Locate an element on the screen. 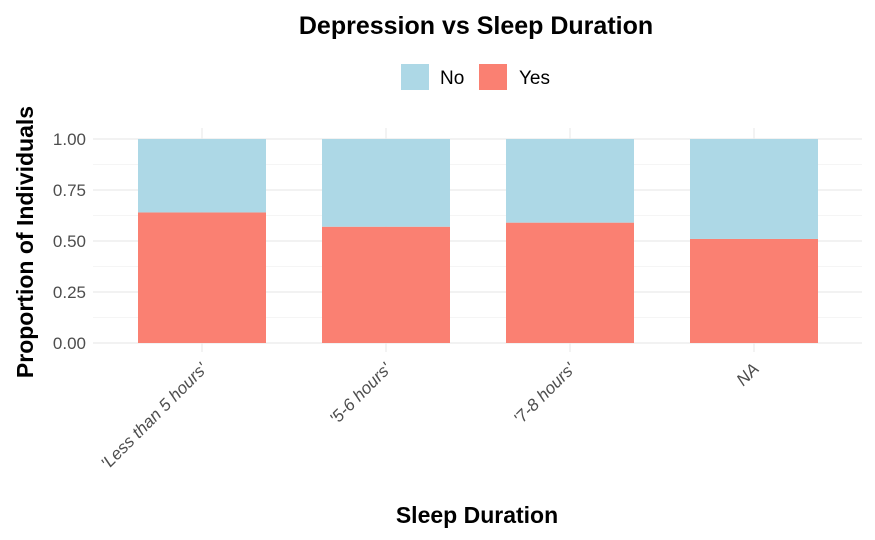 This screenshot has width=875, height=540. y-tick-label: 0.50 is located at coordinates (69, 241).